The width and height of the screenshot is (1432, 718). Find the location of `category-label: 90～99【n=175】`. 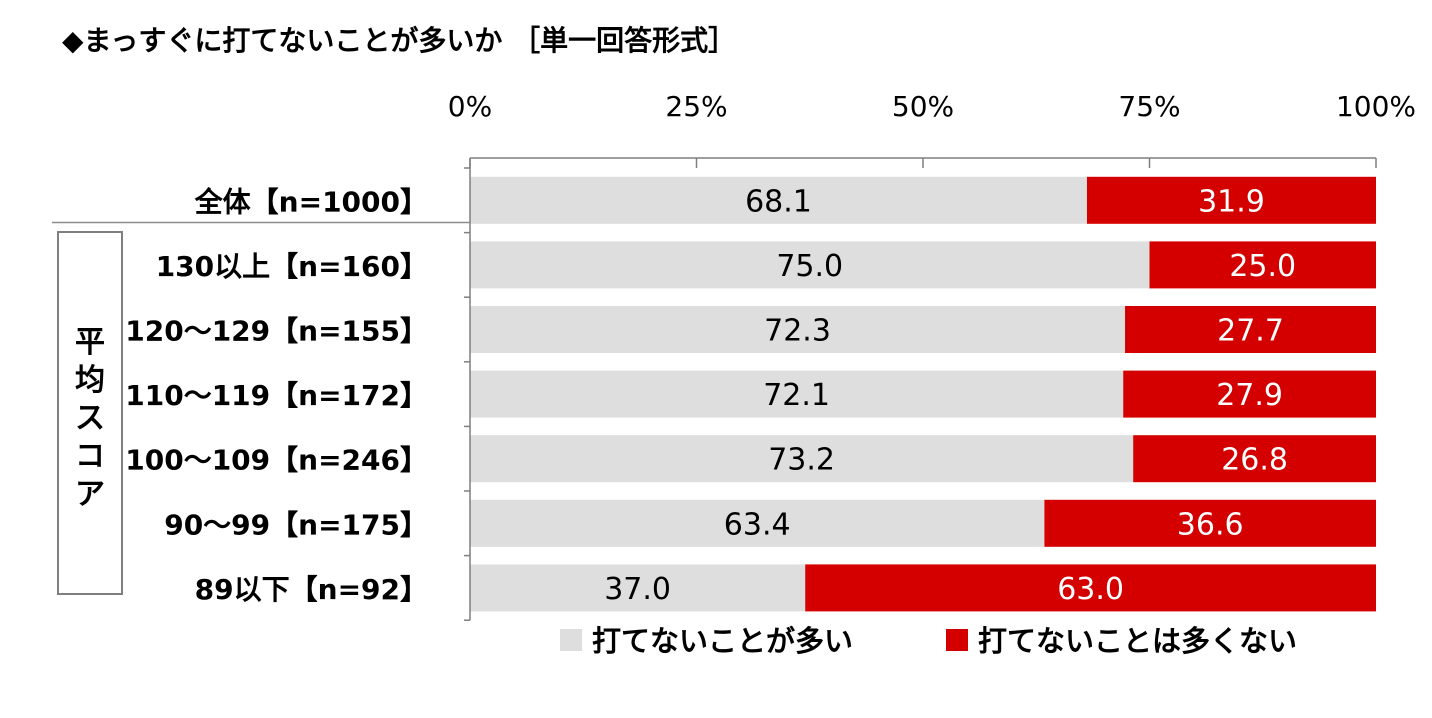

category-label: 90～99【n=175】 is located at coordinates (296, 524).